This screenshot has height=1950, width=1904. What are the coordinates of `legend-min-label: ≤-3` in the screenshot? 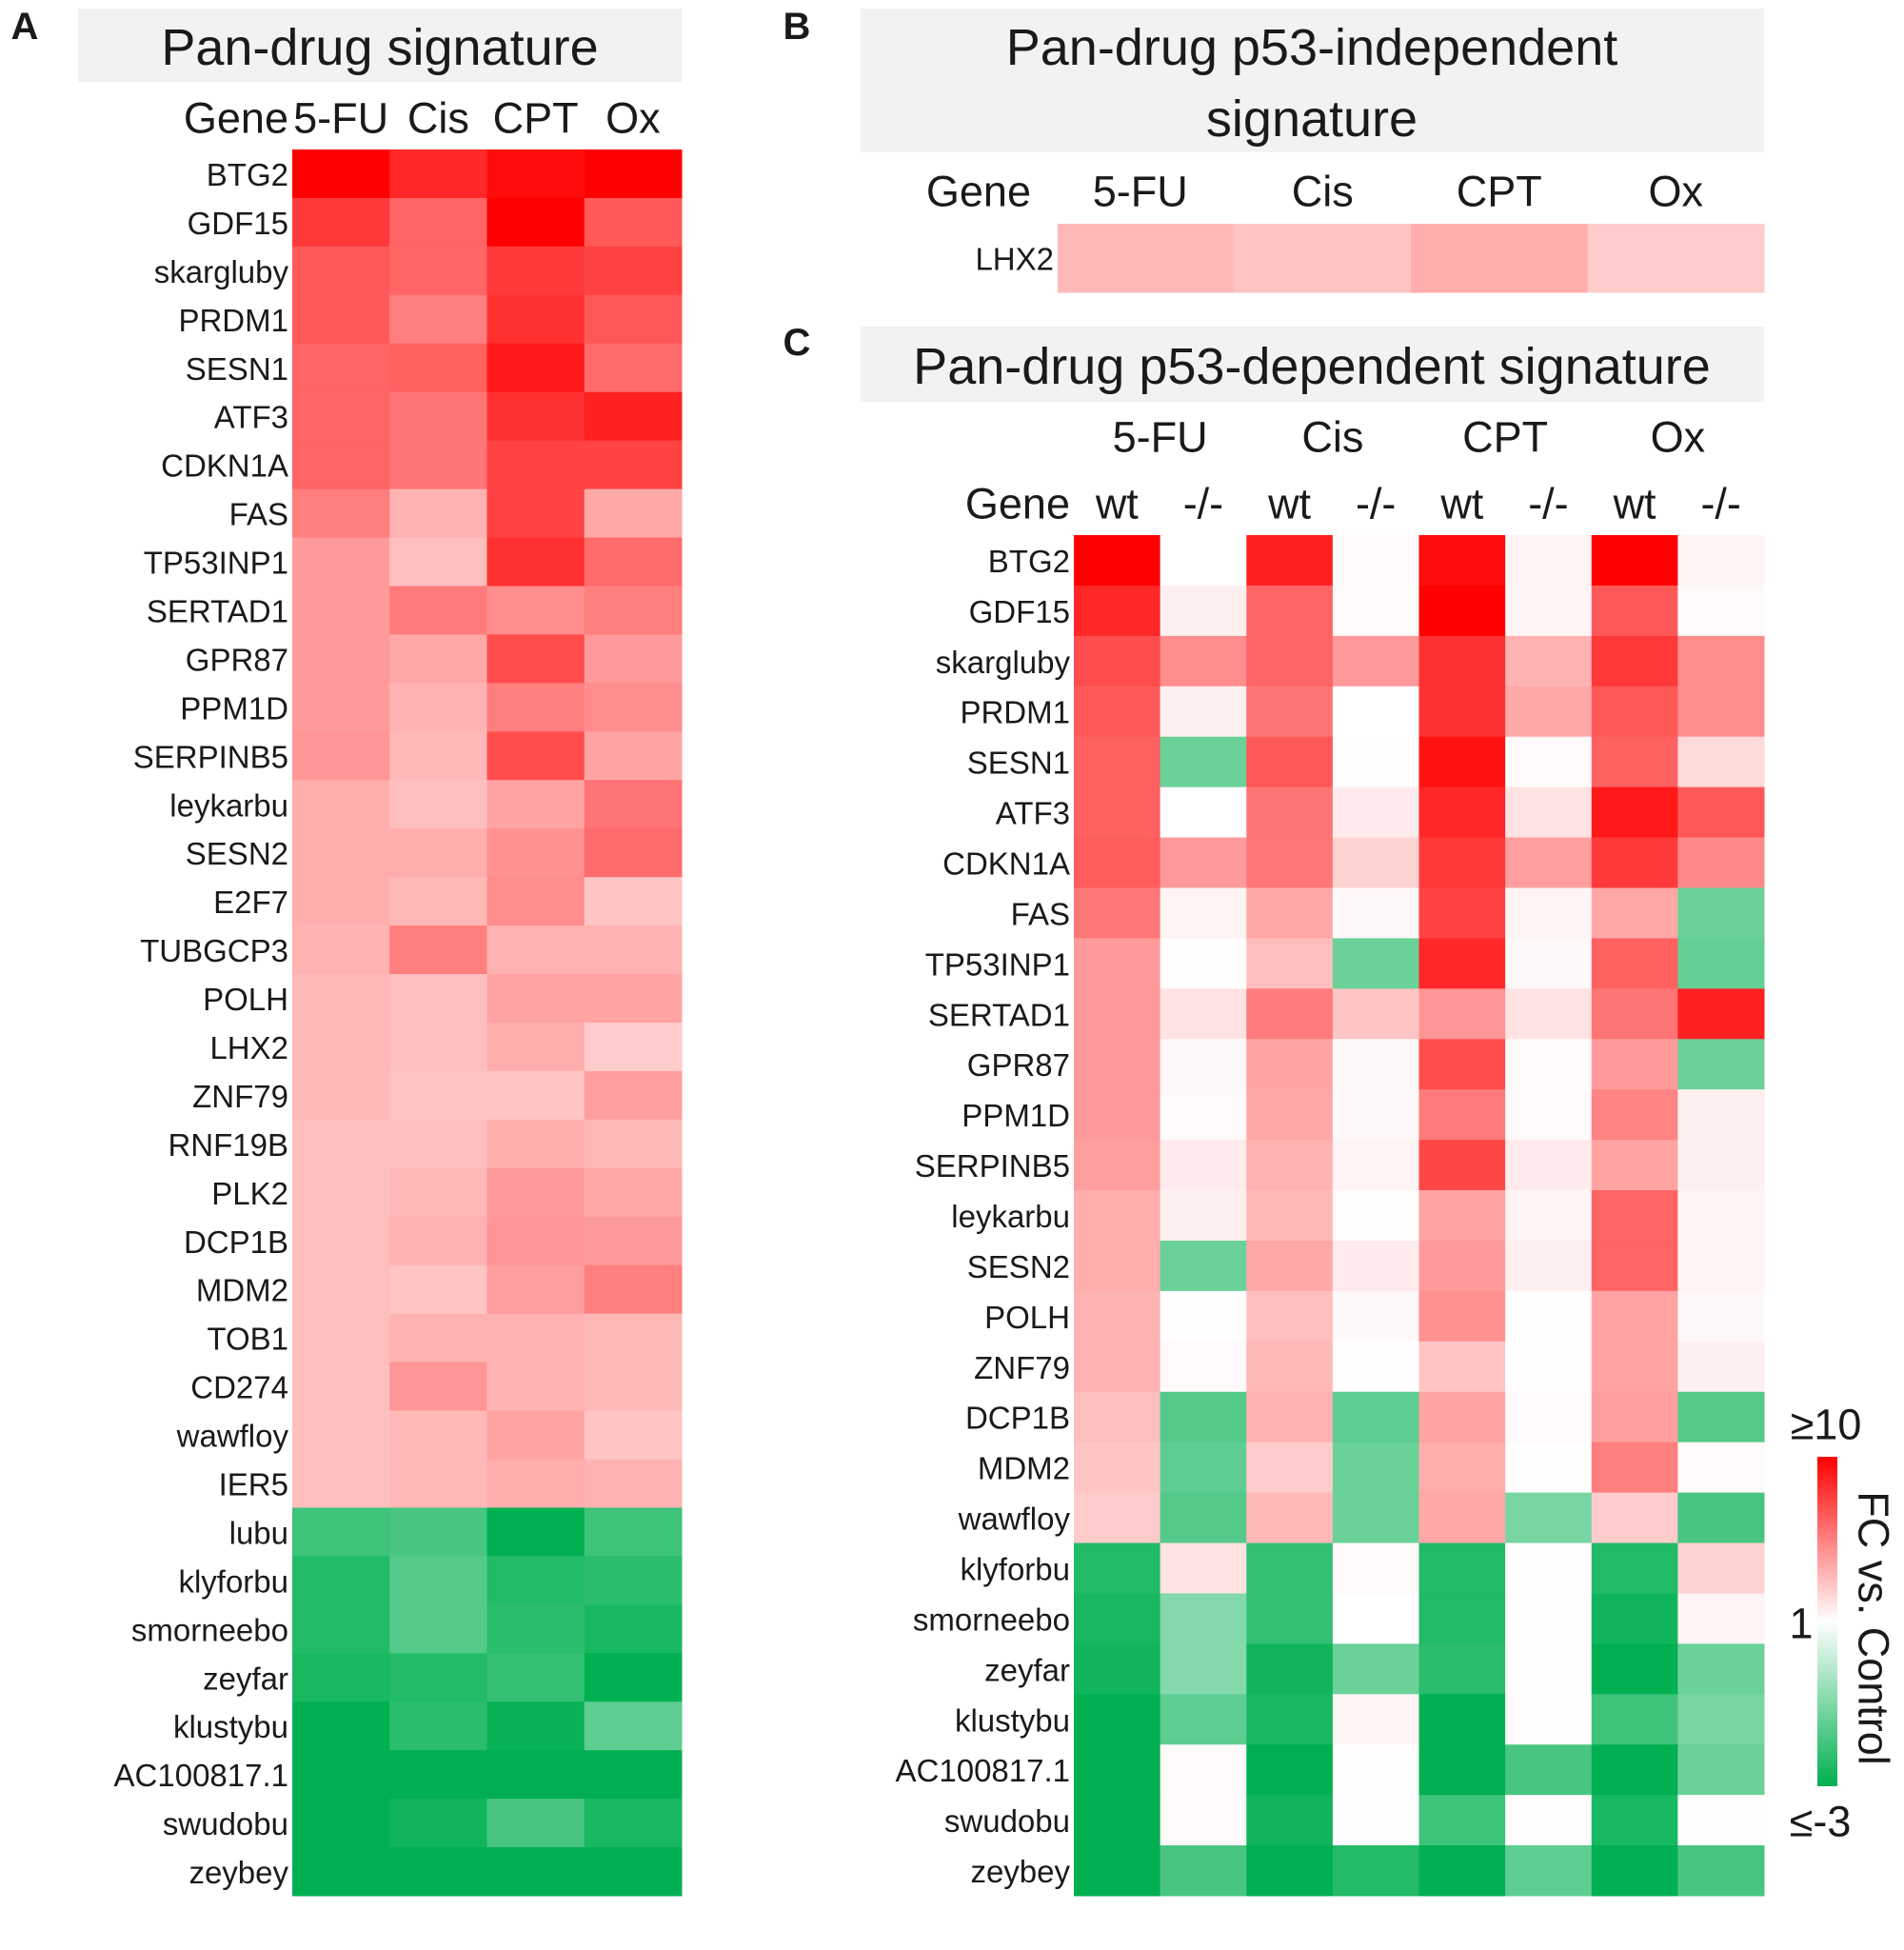 It's located at (1821, 1822).